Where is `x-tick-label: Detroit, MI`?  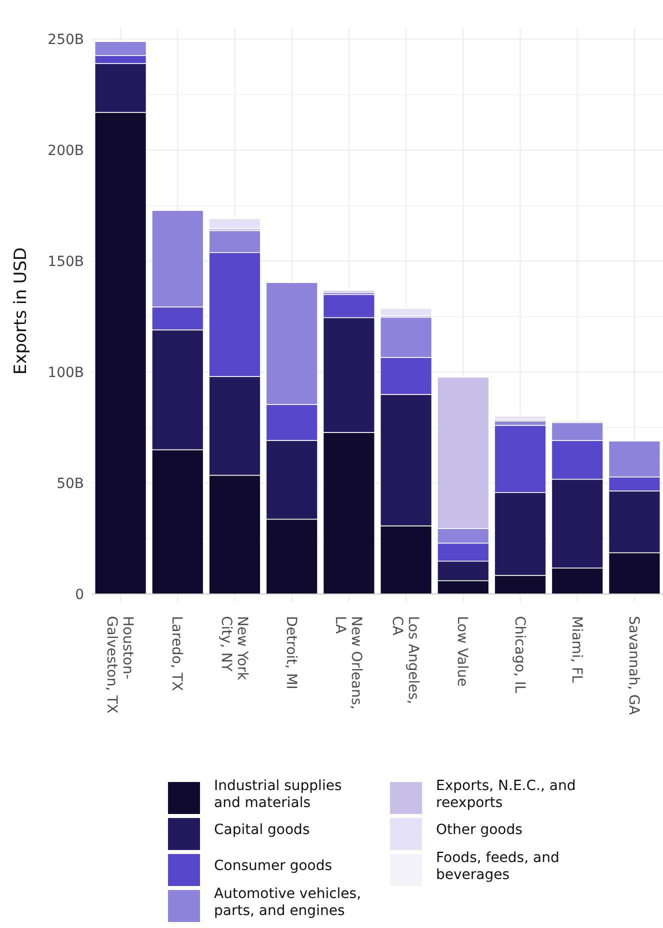
x-tick-label: Detroit, MI is located at coordinates (290, 653).